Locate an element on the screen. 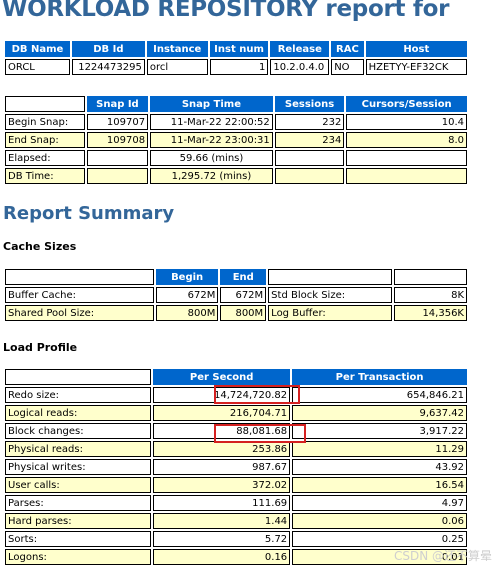  per-second-cell: 111.69 is located at coordinates (222, 503).